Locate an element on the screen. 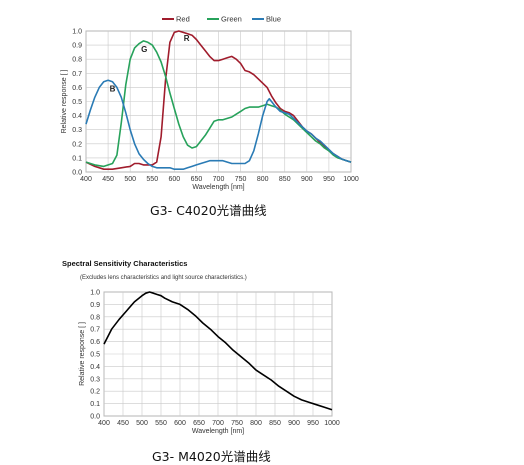  chart2-x-tick-label: 950 is located at coordinates (313, 423).